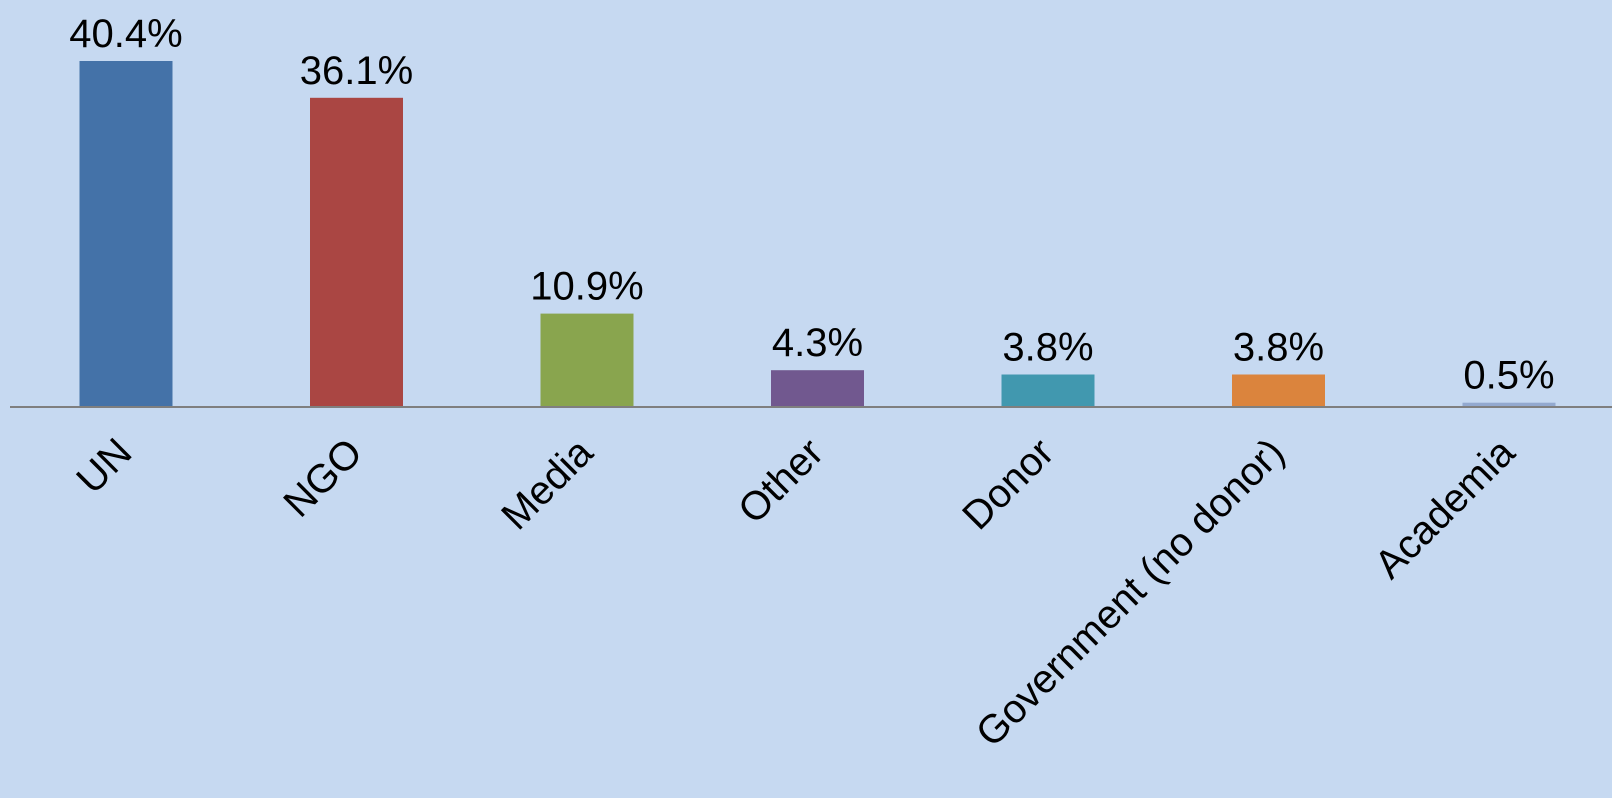  What do you see at coordinates (1508, 376) in the screenshot?
I see `value-label-academia: 0.5%` at bounding box center [1508, 376].